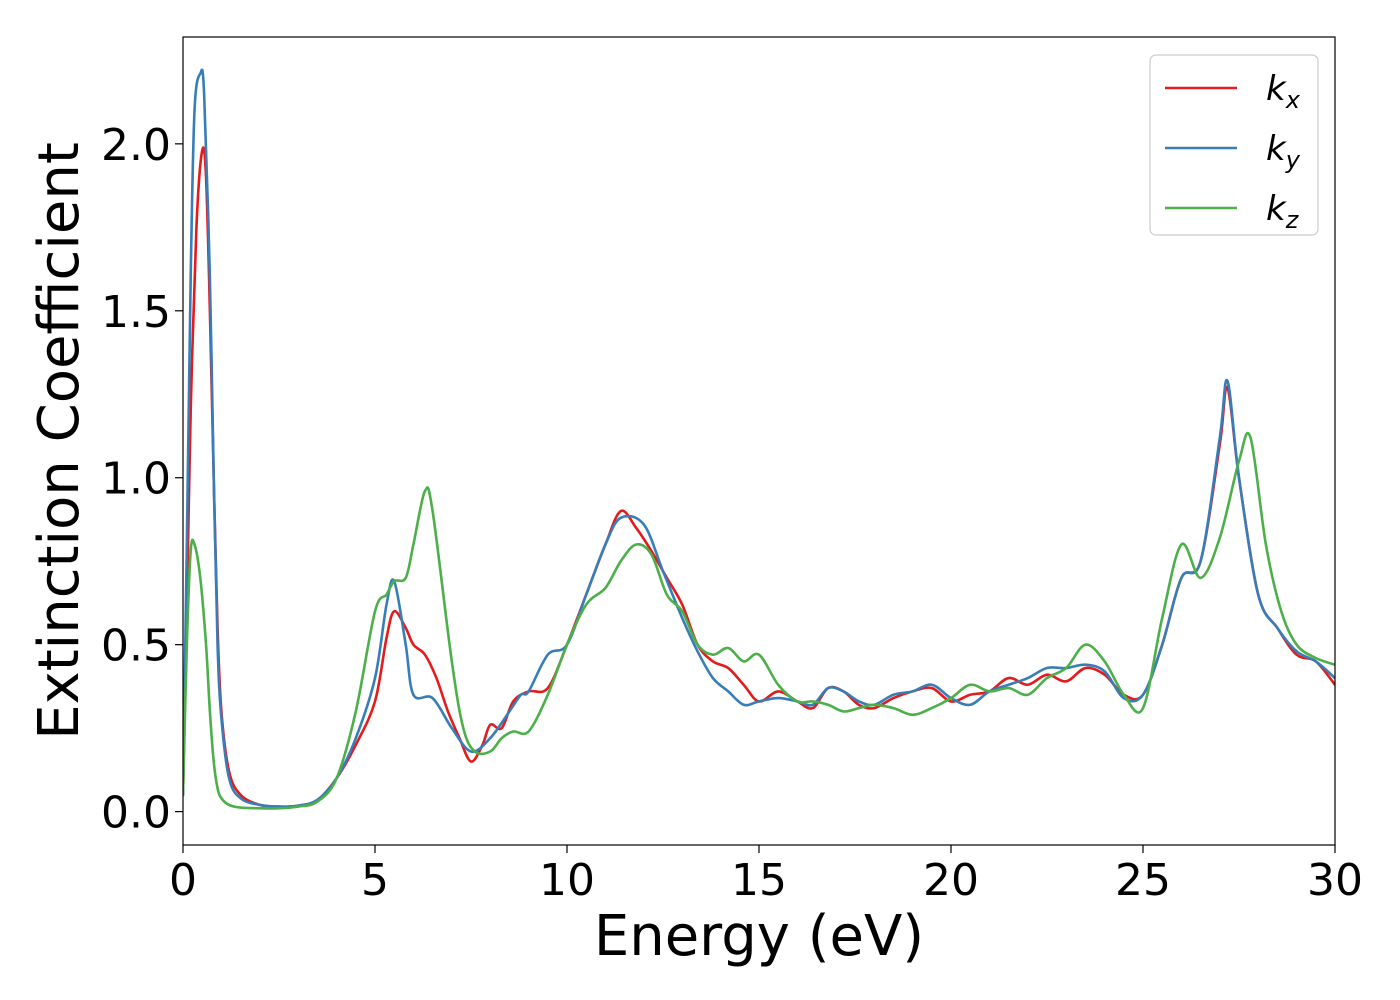  What do you see at coordinates (136, 312) in the screenshot?
I see `y-tick-label: 1.5` at bounding box center [136, 312].